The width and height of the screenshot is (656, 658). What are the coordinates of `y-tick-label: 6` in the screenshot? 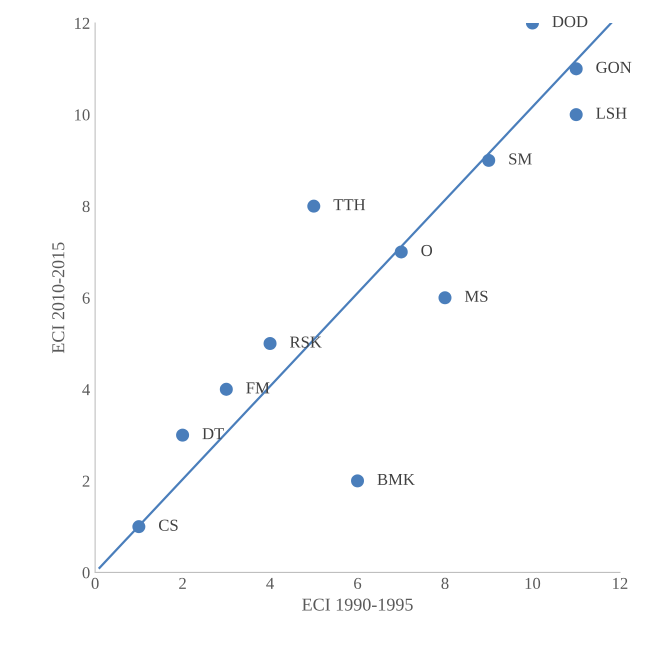 It's located at (86, 298).